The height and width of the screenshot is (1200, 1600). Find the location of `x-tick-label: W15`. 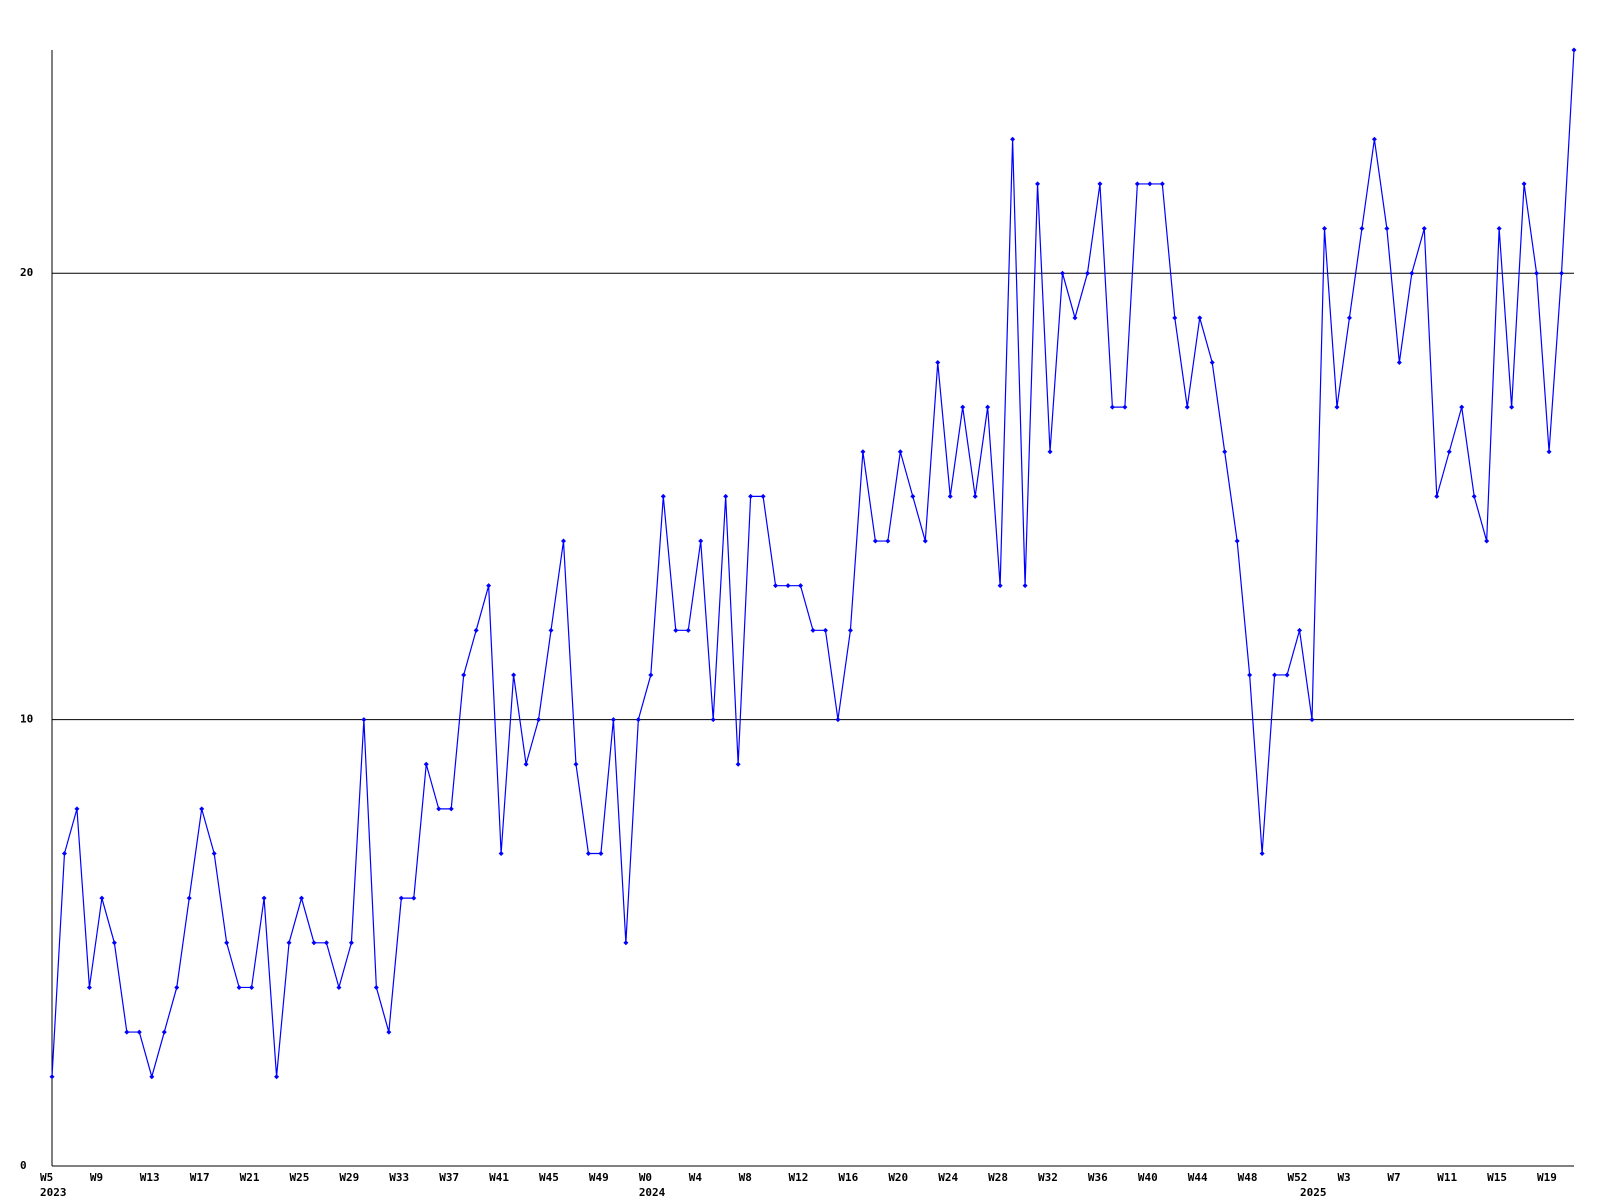

x-tick-label: W15 is located at coordinates (1497, 1177).